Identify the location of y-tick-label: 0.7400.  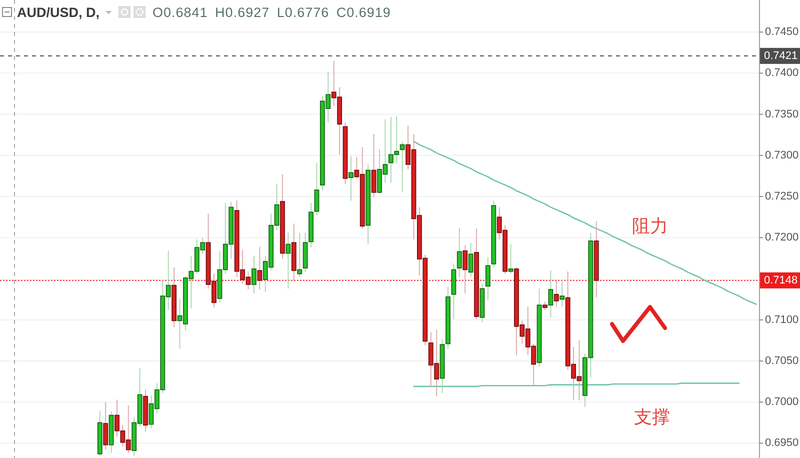
(782, 73).